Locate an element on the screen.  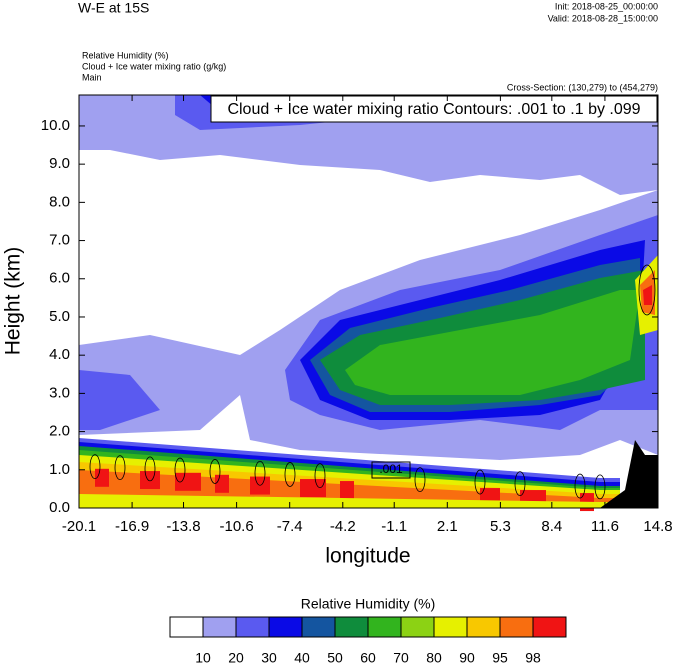
chart-title: W-E at 15S is located at coordinates (113, 8).